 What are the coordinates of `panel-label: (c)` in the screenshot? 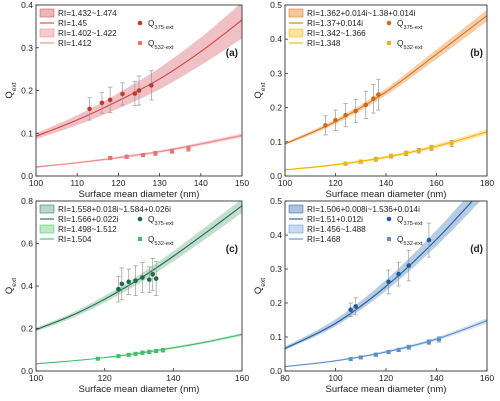 It's located at (232, 249).